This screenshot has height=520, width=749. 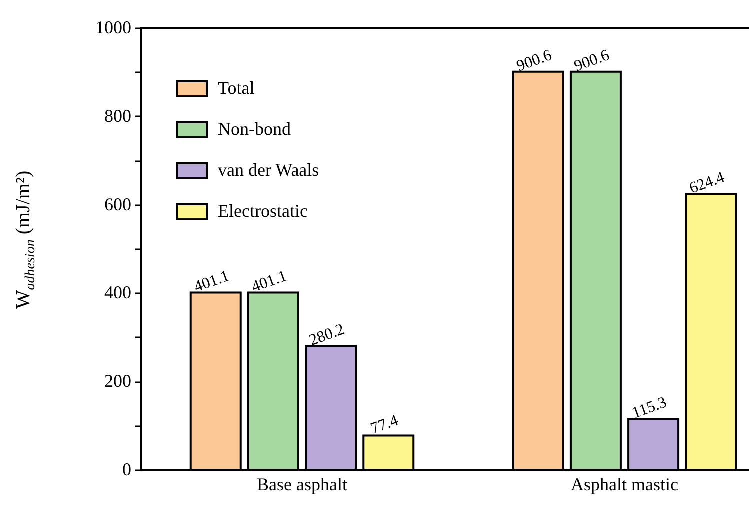 What do you see at coordinates (269, 170) in the screenshot?
I see `legend-label: van der Waals` at bounding box center [269, 170].